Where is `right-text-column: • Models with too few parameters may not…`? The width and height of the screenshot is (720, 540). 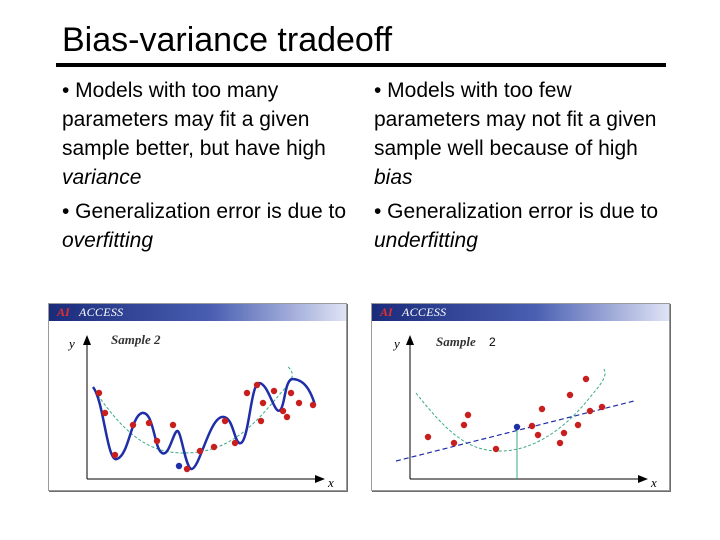
right-text-column: • Models with too few parameters may not… is located at coordinates (524, 165).